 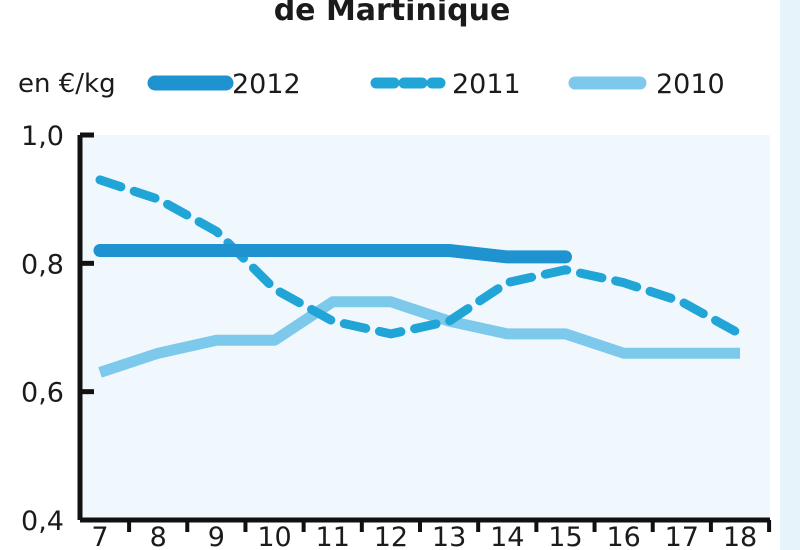 What do you see at coordinates (42, 521) in the screenshot?
I see `y-tick-label: 0,4` at bounding box center [42, 521].